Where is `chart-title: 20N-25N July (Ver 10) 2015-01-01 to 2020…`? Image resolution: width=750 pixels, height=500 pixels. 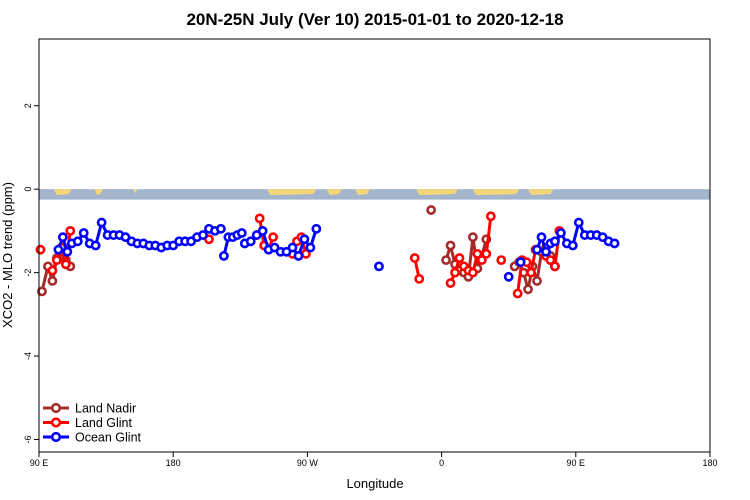
chart-title: 20N-25N July (Ver 10) 2015-01-01 to 2020… is located at coordinates (374, 19).